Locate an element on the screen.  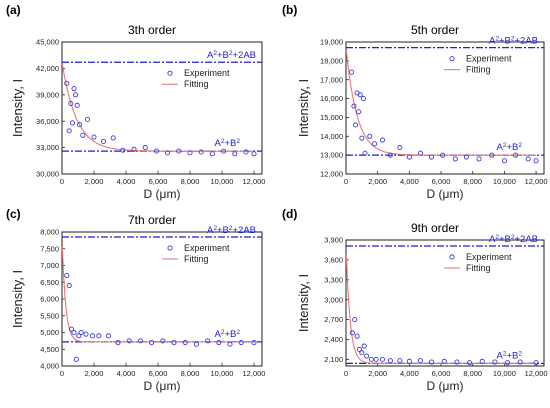
panel-label: (c) is located at coordinates (13, 214).